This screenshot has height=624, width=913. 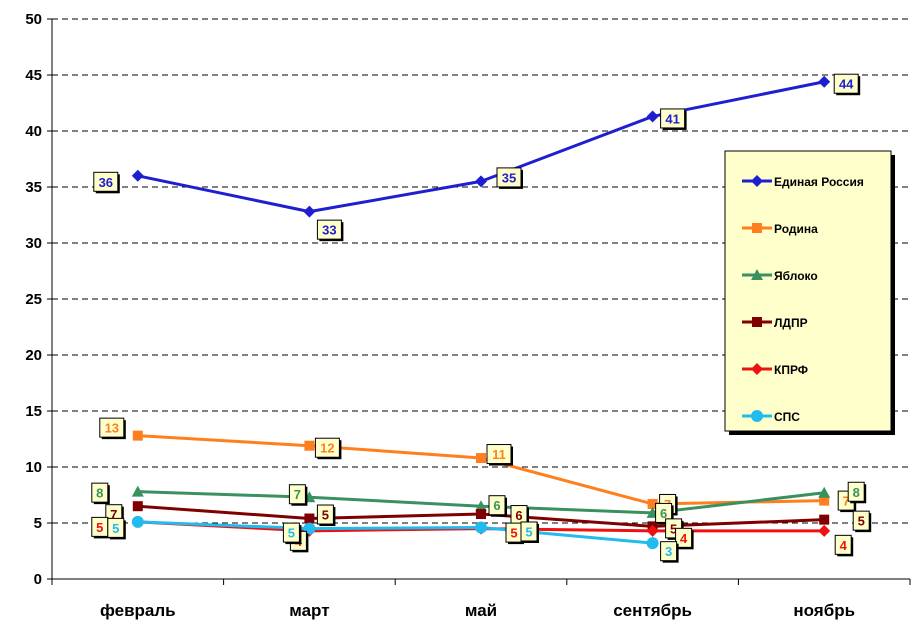 I want to click on legend-entry: ЛДПР, so click(x=791, y=323).